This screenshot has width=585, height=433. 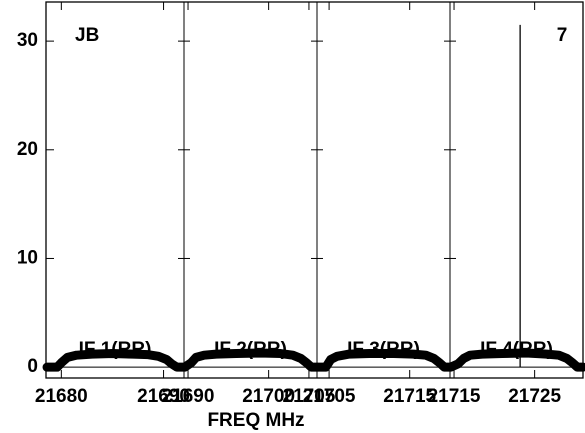 I want to click on panel-label: IF 3(RR), so click(x=383, y=349).